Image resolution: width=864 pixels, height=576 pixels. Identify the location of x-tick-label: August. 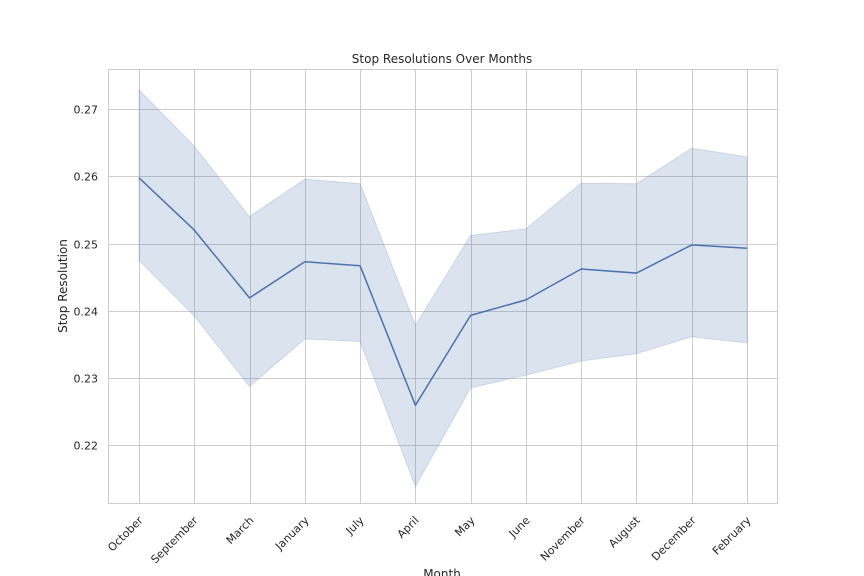
(624, 531).